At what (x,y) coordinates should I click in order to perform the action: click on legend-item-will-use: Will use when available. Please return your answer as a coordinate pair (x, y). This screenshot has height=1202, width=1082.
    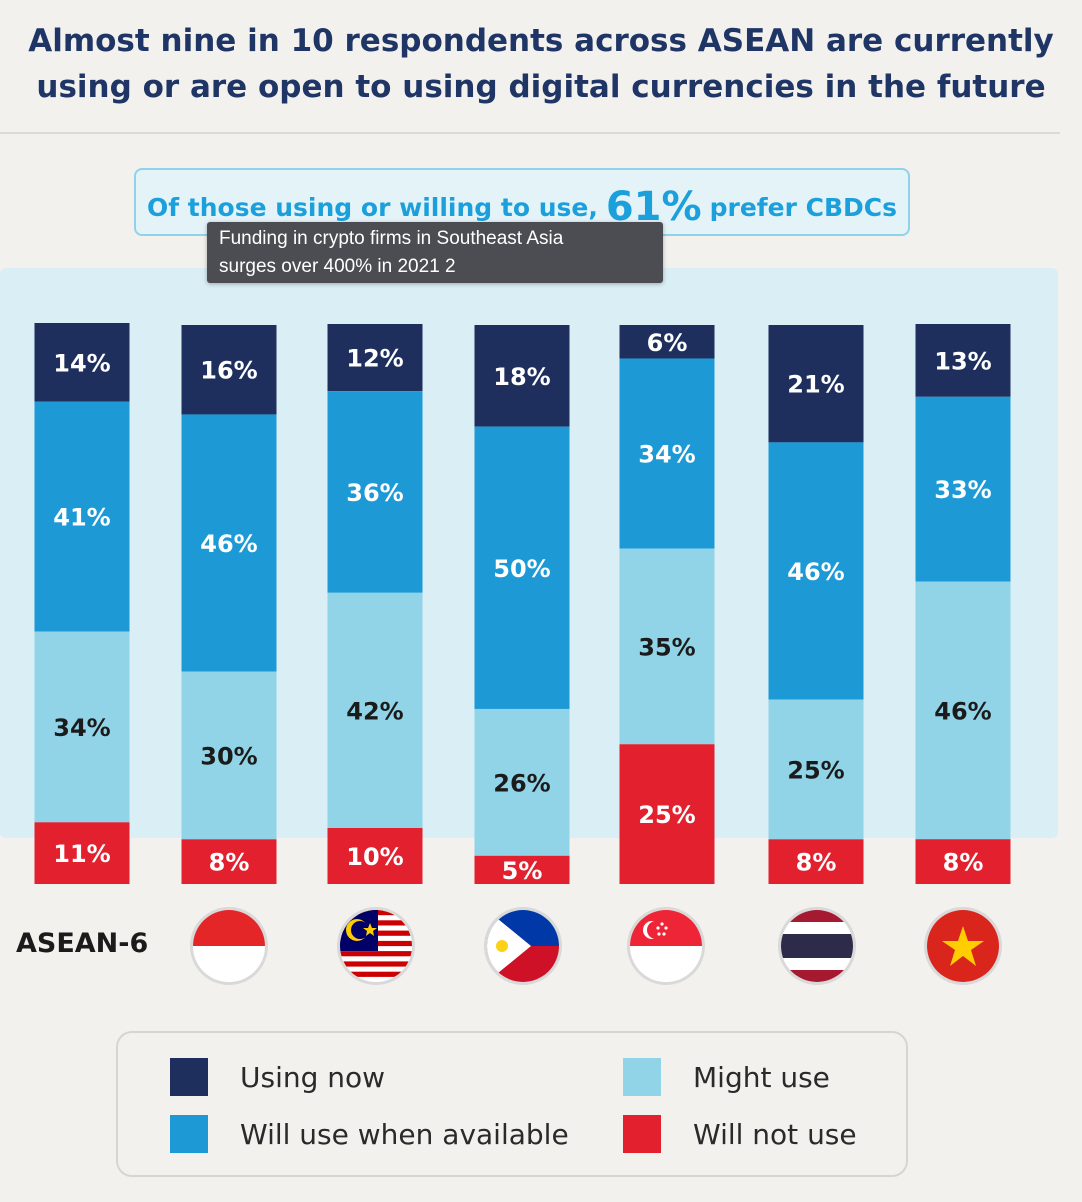
    Looking at the image, I should click on (369, 1134).